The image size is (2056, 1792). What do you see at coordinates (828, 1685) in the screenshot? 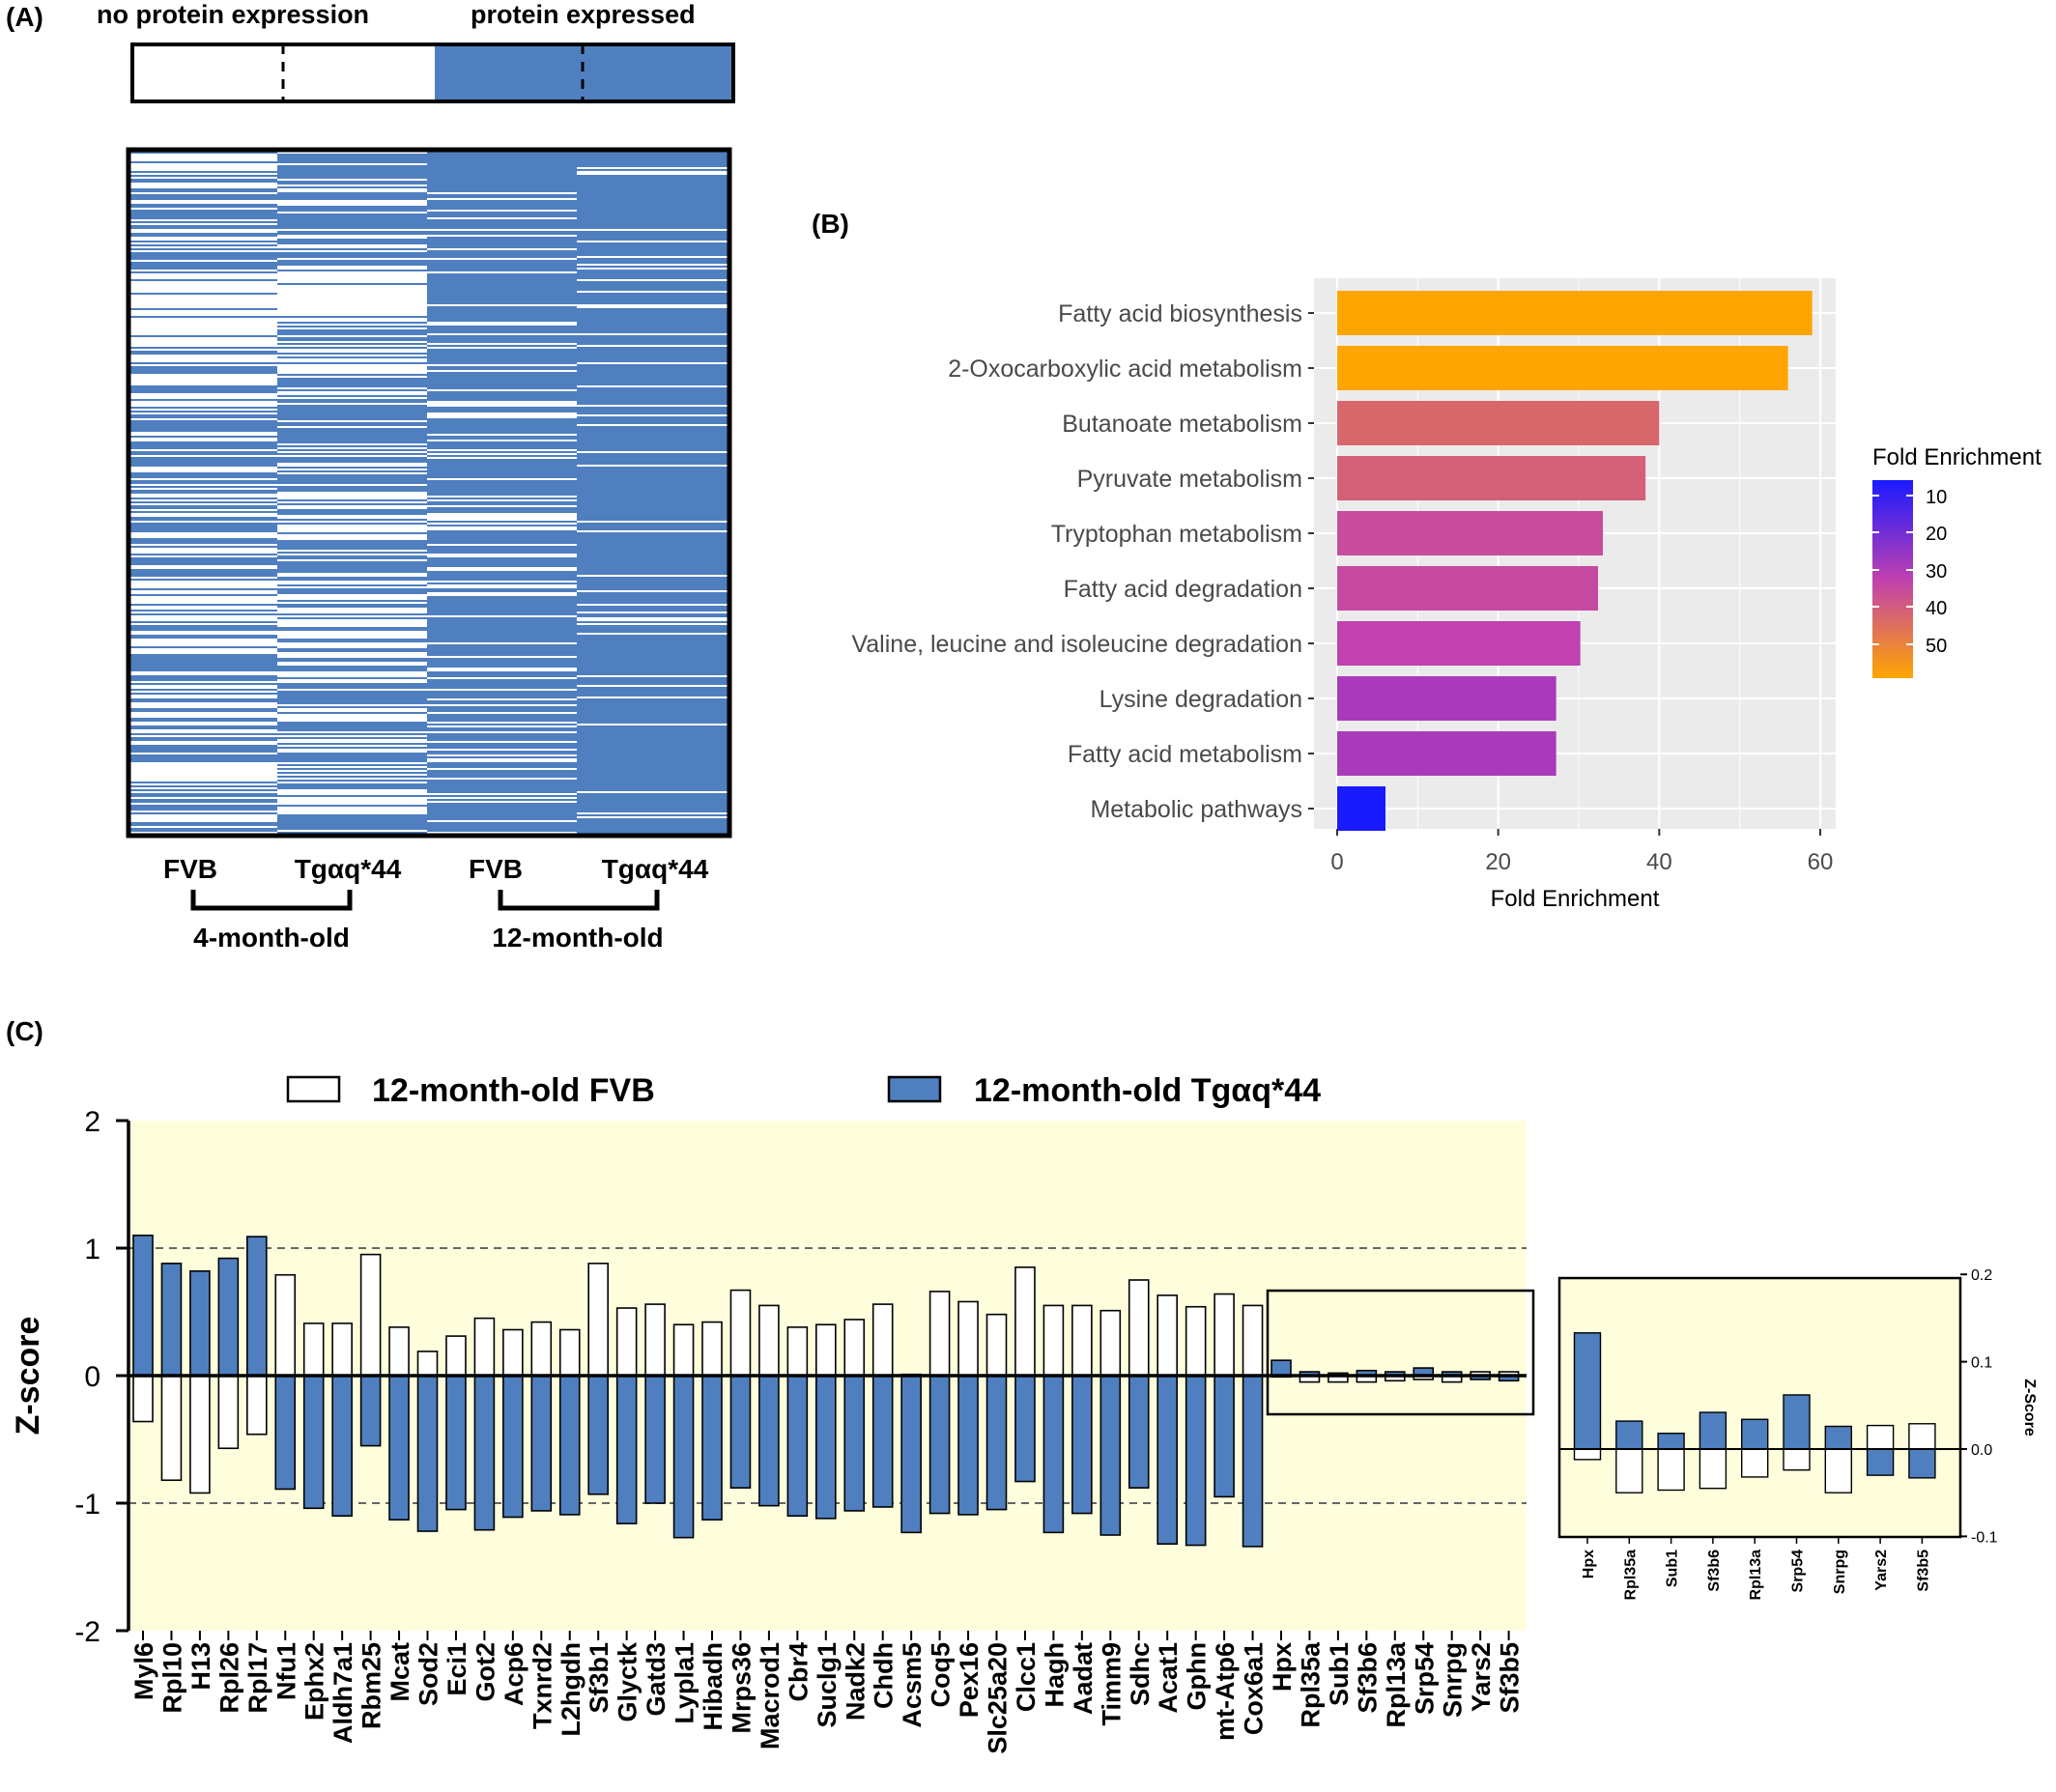
I see `gene-label: Suclg1` at bounding box center [828, 1685].